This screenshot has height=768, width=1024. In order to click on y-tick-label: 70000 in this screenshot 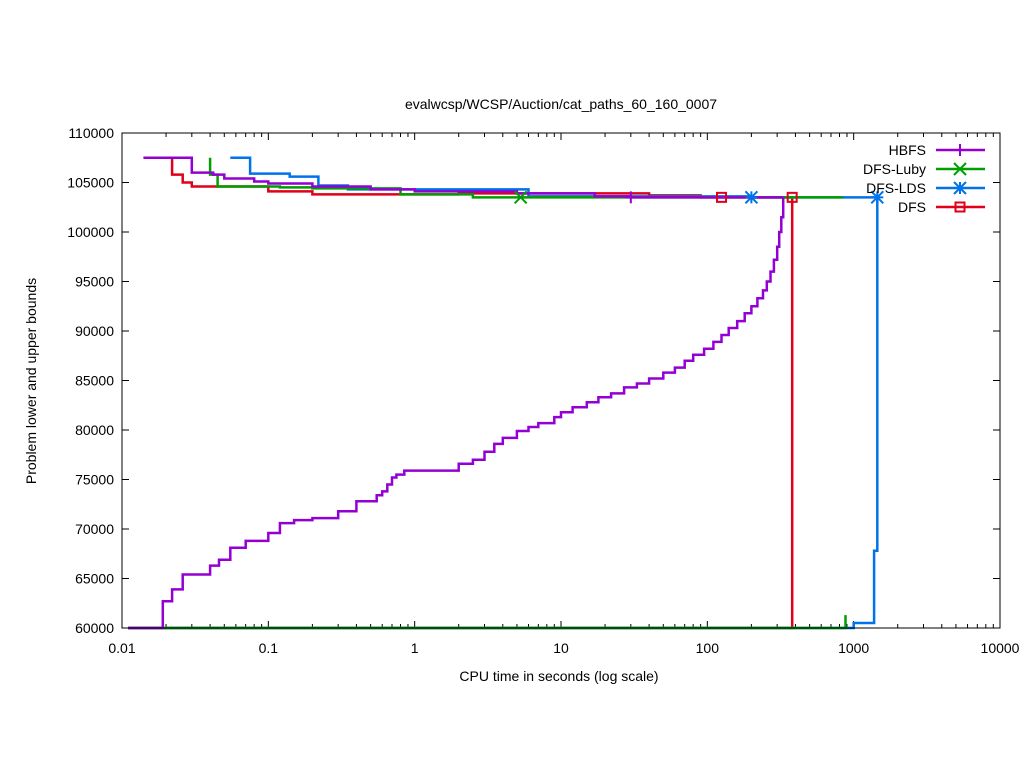, I will do `click(94, 529)`.